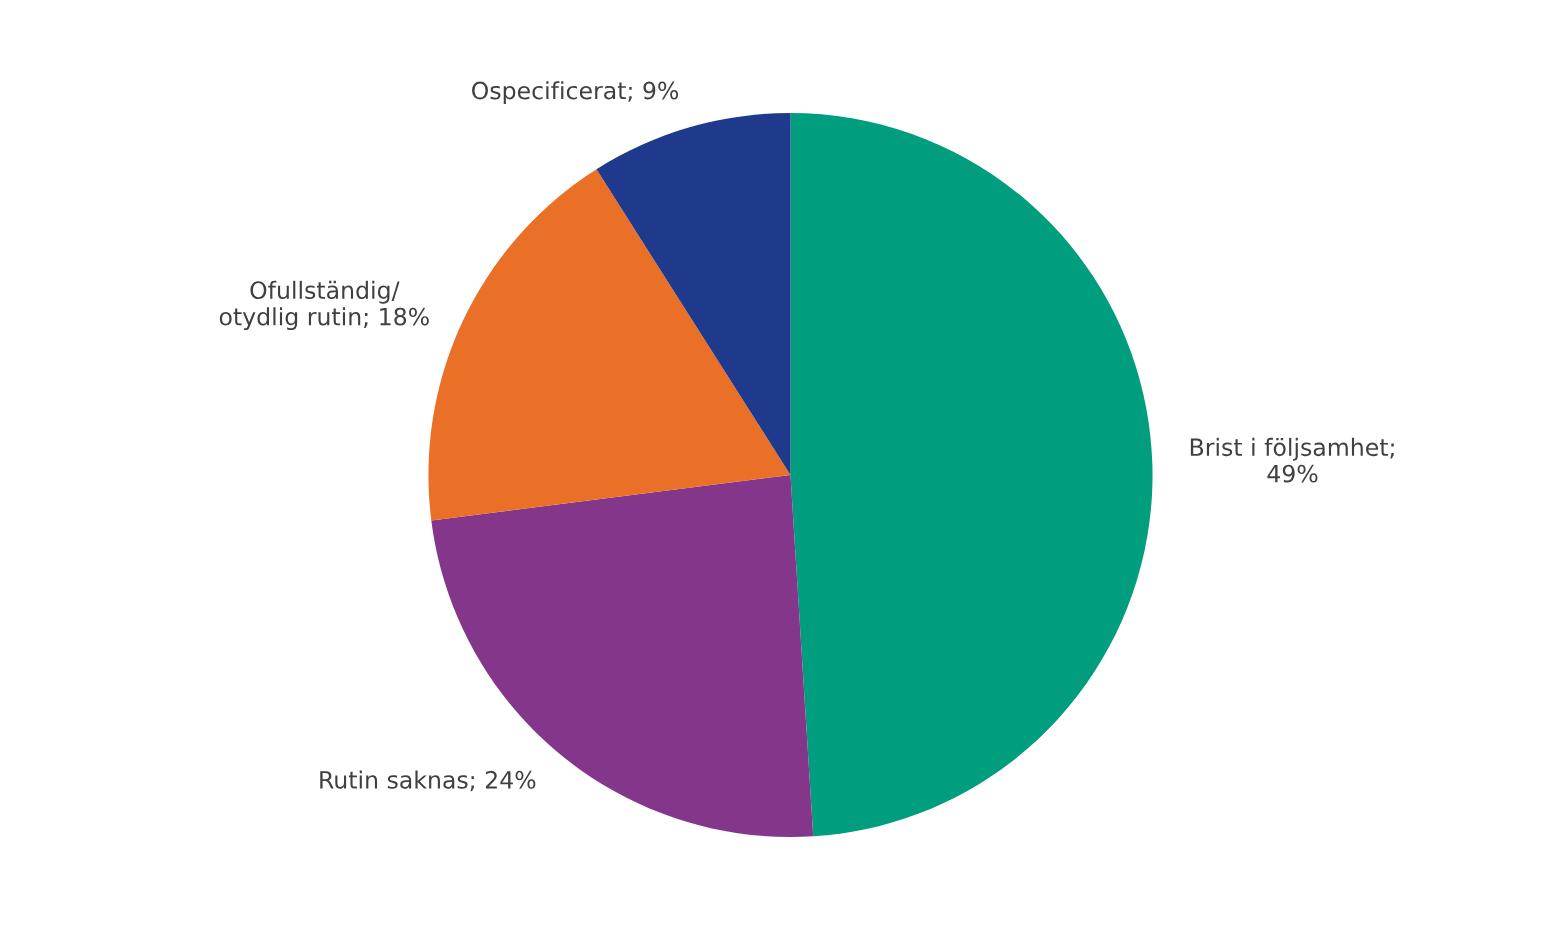 The image size is (1550, 936). Describe the element at coordinates (1292, 460) in the screenshot. I see `slice-label: Brist i följsamhet; 49%` at that location.